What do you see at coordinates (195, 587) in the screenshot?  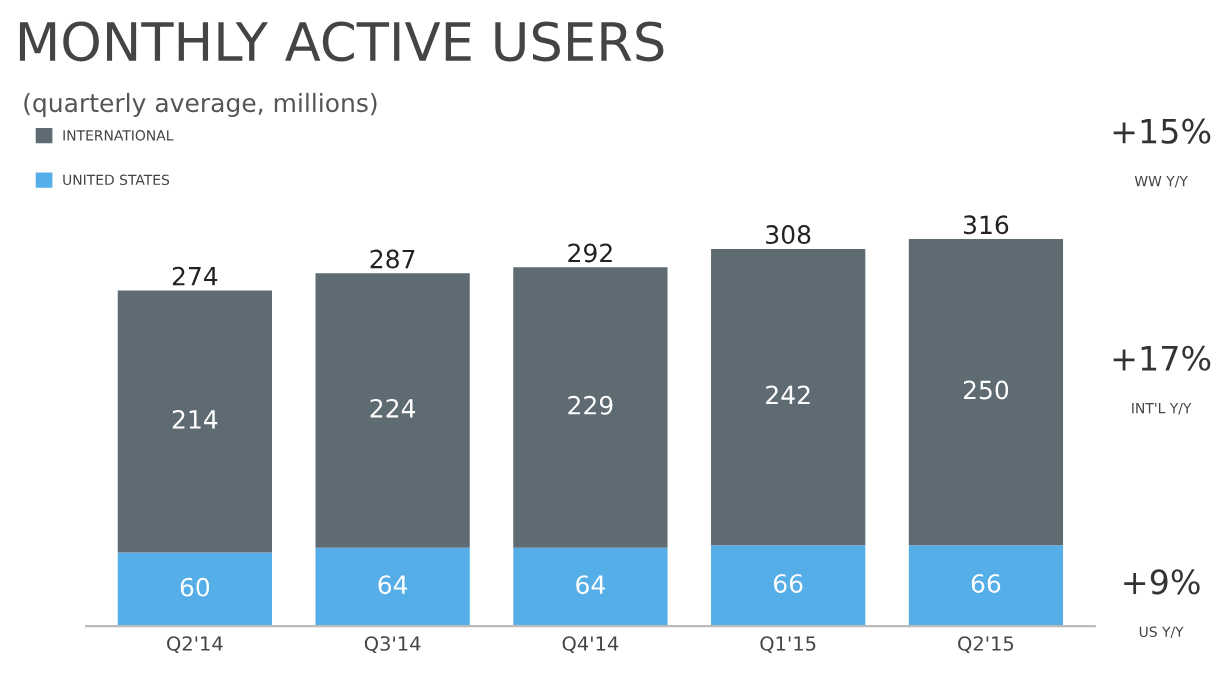 I see `data-label: 60` at bounding box center [195, 587].